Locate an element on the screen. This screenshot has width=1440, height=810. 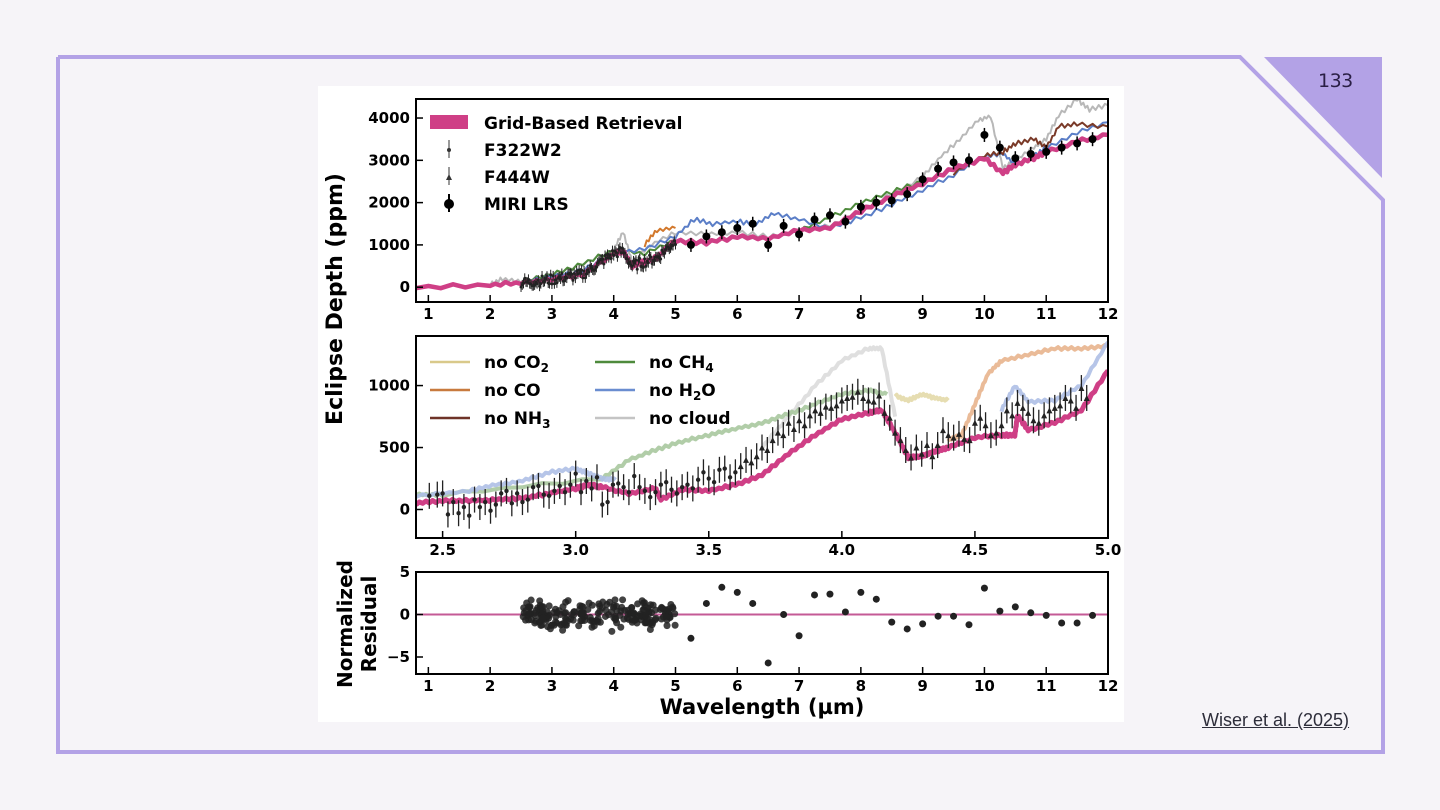
series-line-no-co2 is located at coordinates (921, 397).